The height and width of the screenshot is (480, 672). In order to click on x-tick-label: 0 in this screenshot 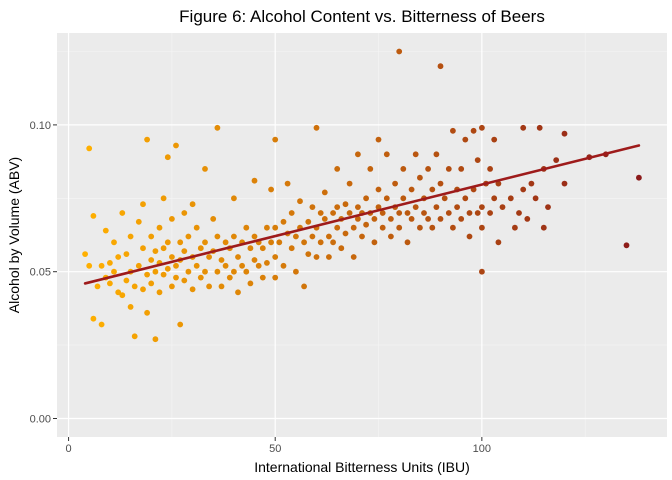, I will do `click(69, 449)`.